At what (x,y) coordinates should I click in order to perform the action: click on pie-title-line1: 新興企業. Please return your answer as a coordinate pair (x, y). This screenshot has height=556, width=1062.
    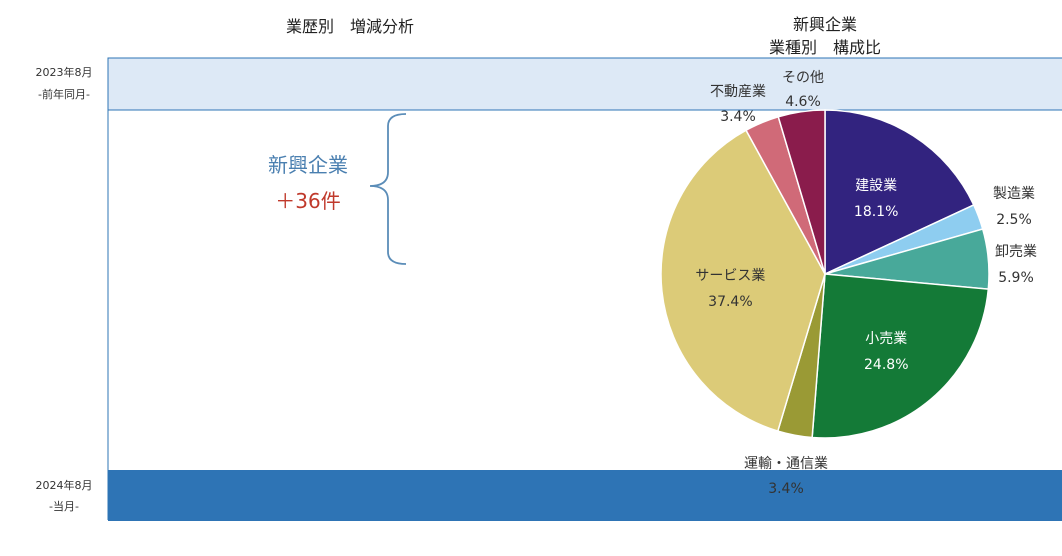
    Looking at the image, I should click on (825, 24).